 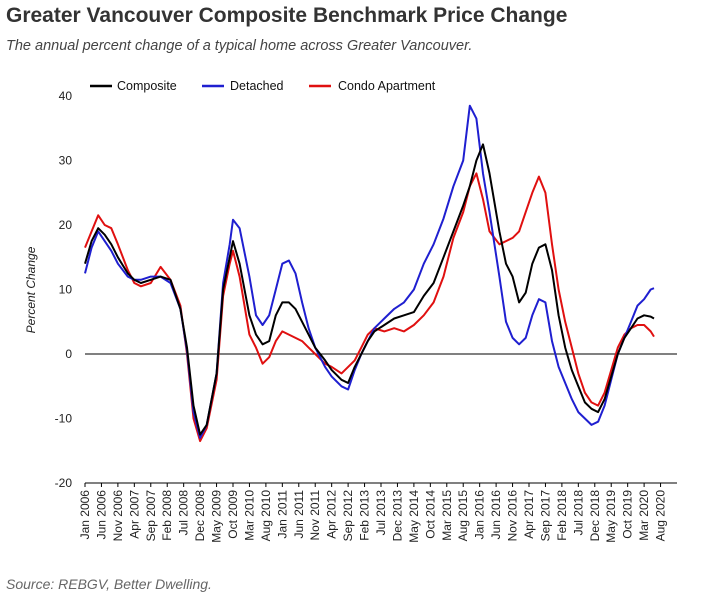 What do you see at coordinates (66, 225) in the screenshot?
I see `y-tick-label: 20` at bounding box center [66, 225].